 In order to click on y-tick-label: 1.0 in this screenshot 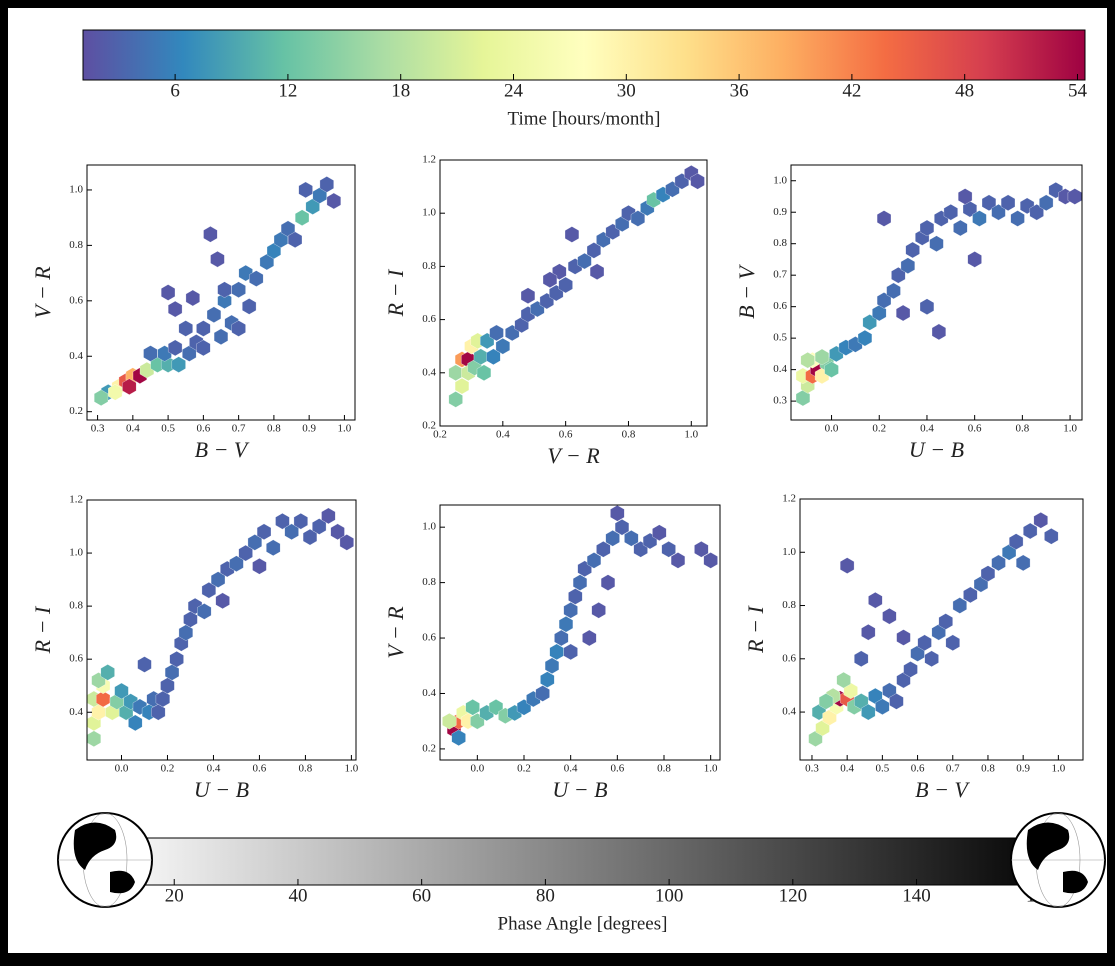, I will do `click(789, 552)`.